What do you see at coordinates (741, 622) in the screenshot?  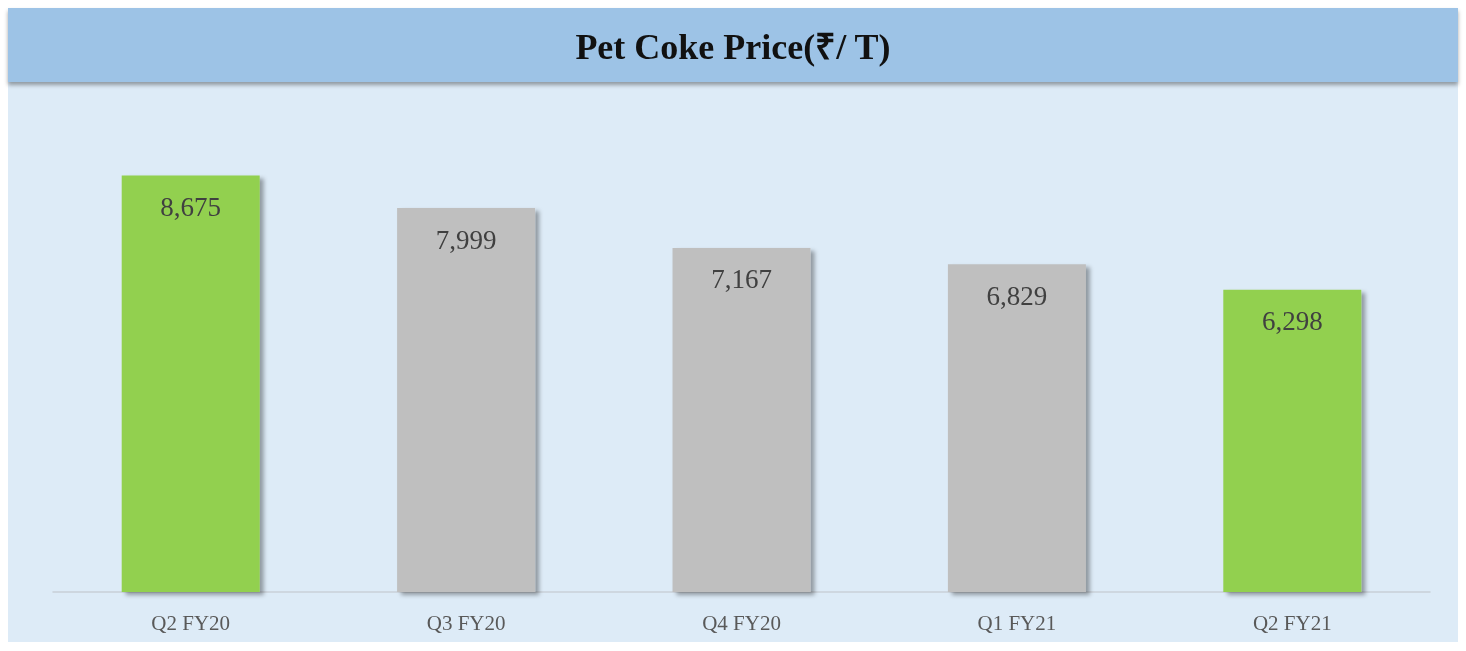 I see `x-tick-label: Q4 FY20` at bounding box center [741, 622].